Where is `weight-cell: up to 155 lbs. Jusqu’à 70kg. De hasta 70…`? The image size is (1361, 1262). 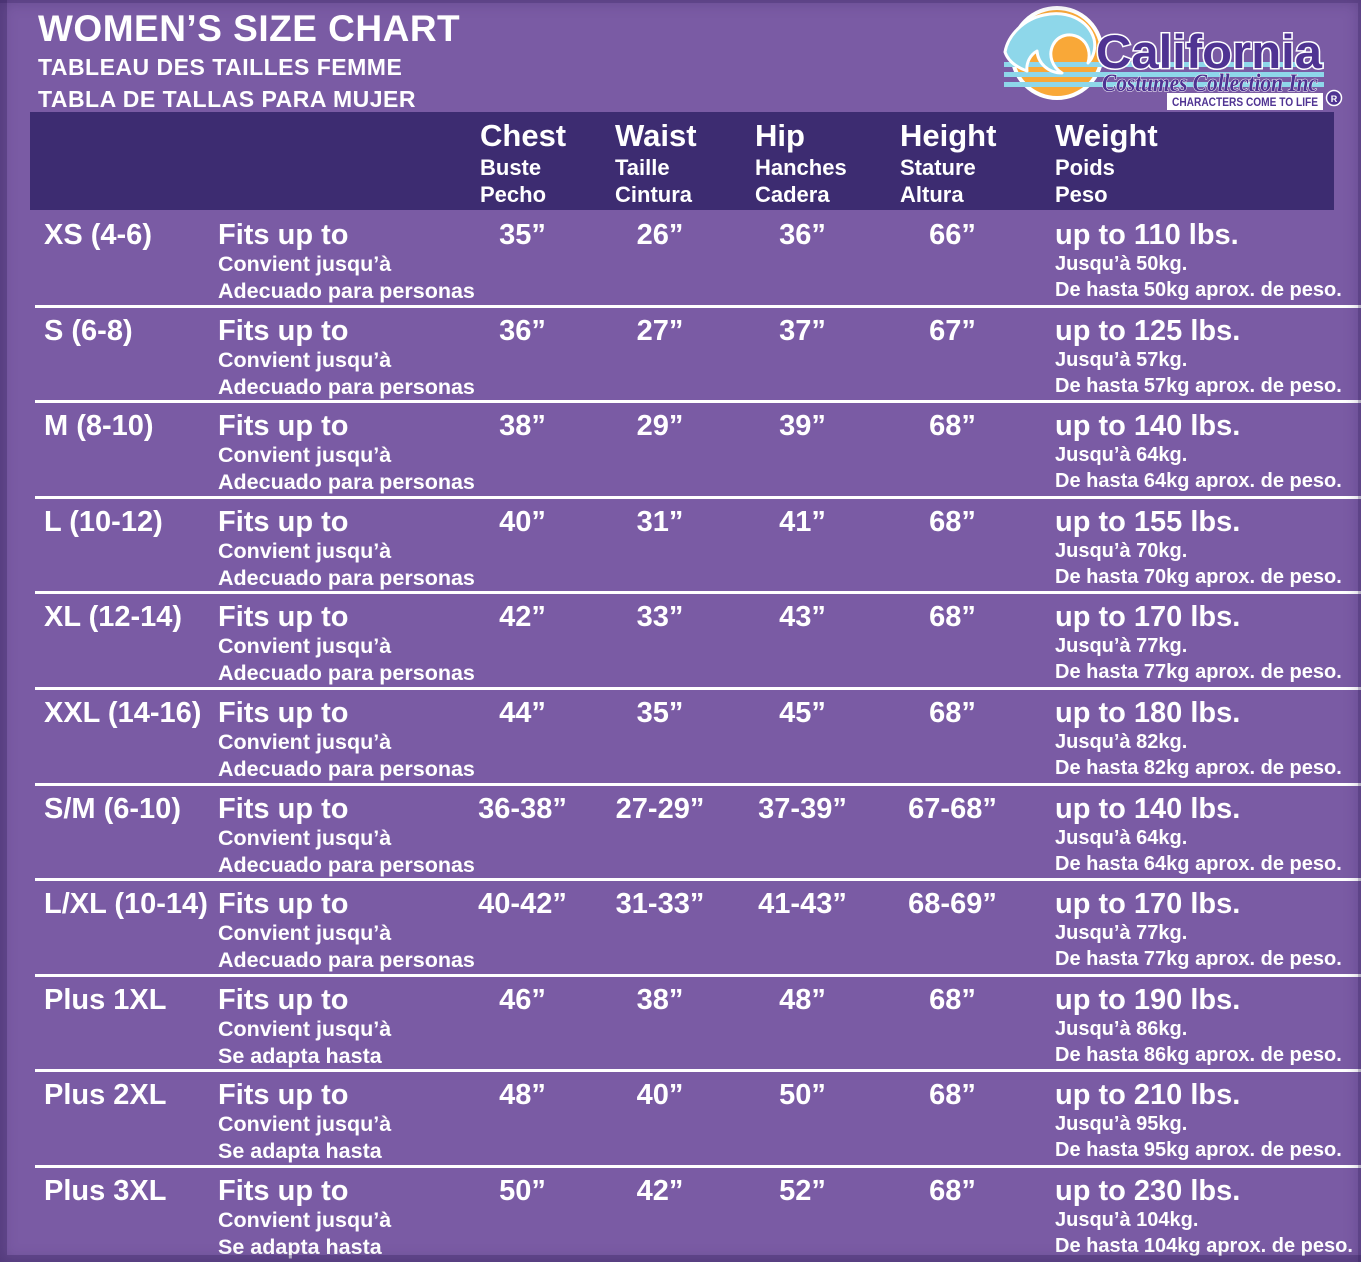
weight-cell: up to 155 lbs. Jusqu’à 70kg. De hasta 70… is located at coordinates (1195, 545).